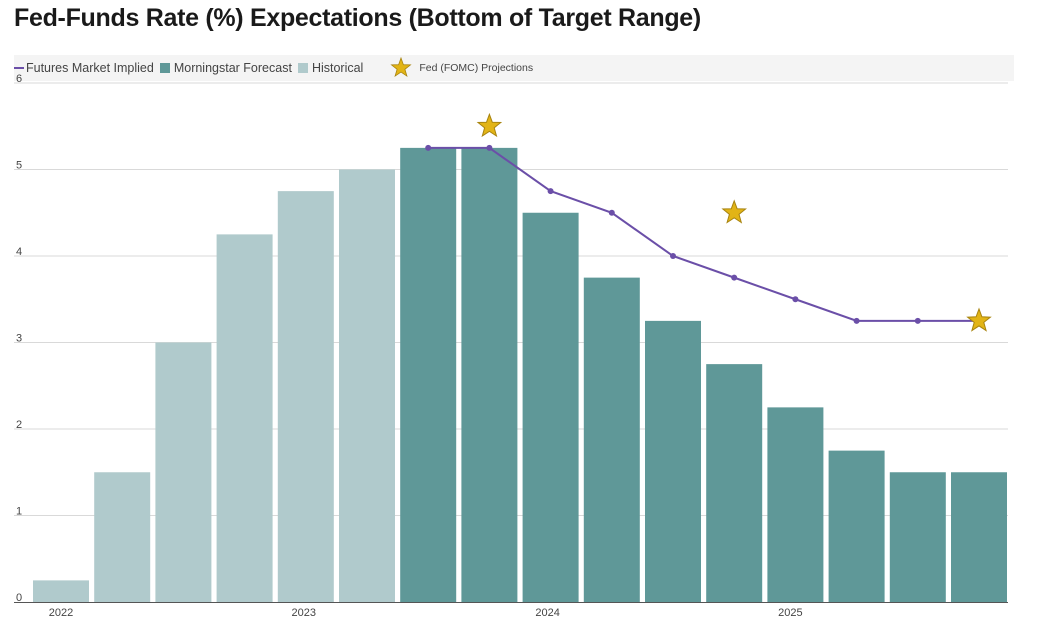 Image resolution: width=1052 pixels, height=627 pixels. Describe the element at coordinates (164, 68) in the screenshot. I see `forecast-swatch` at that location.